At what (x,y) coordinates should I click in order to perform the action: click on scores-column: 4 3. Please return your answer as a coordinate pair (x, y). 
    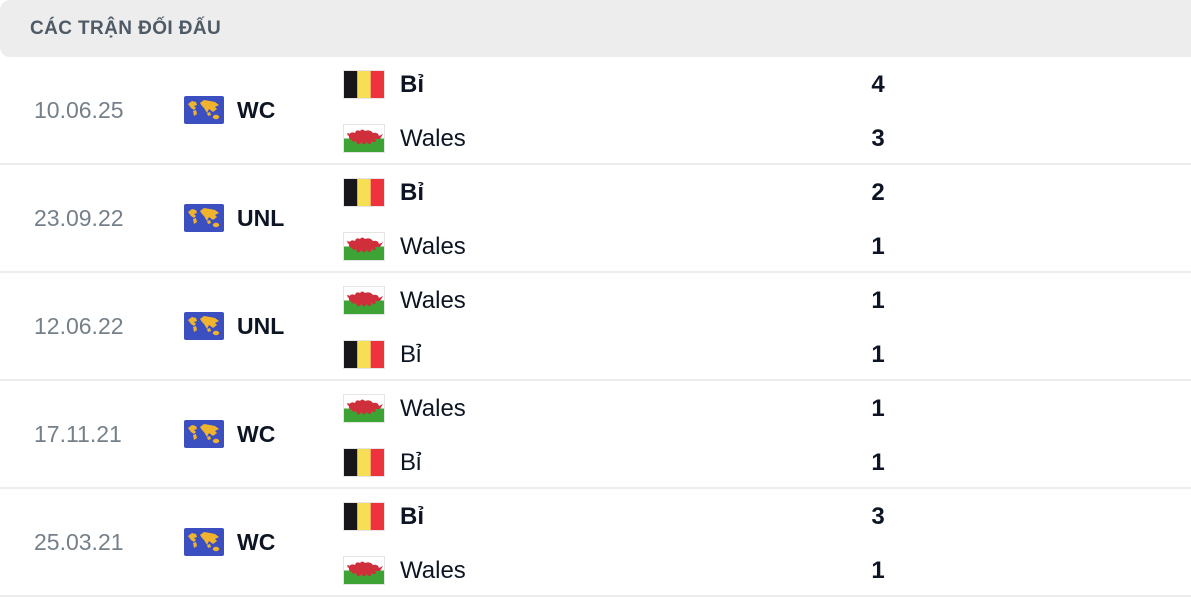
    Looking at the image, I should click on (878, 111).